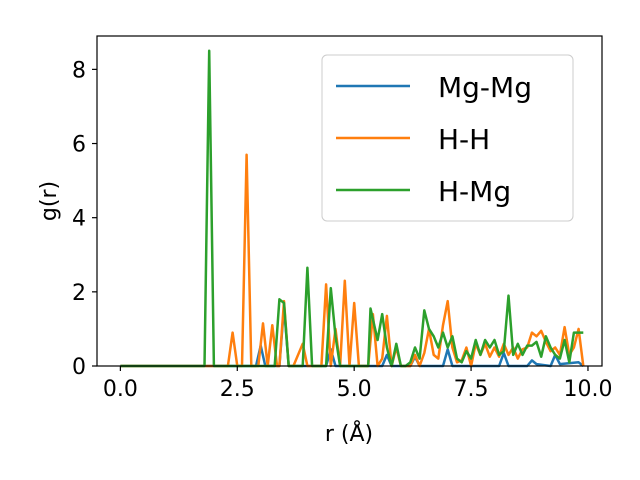  What do you see at coordinates (79, 293) in the screenshot?
I see `y-tick-label: 2` at bounding box center [79, 293].